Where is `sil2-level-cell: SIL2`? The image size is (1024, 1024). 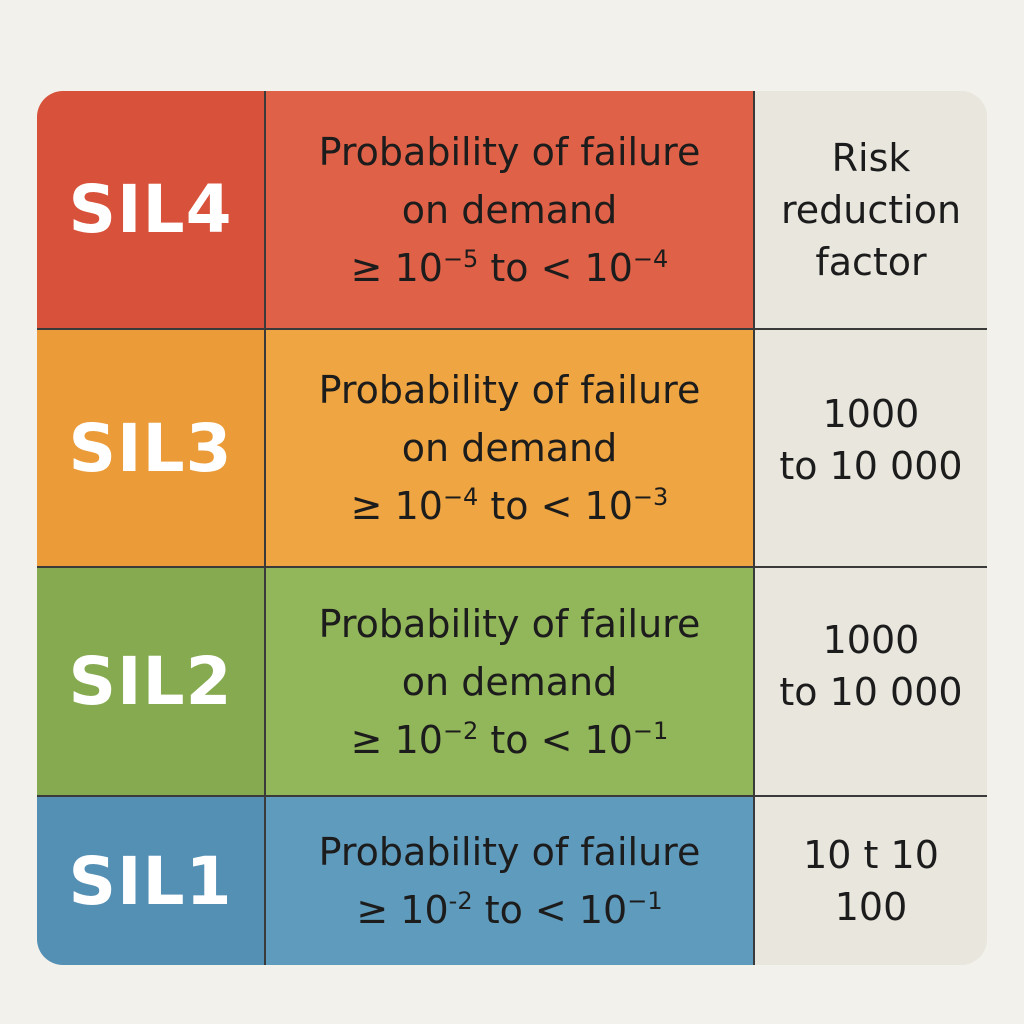 sil2-level-cell: SIL2 is located at coordinates (151, 682).